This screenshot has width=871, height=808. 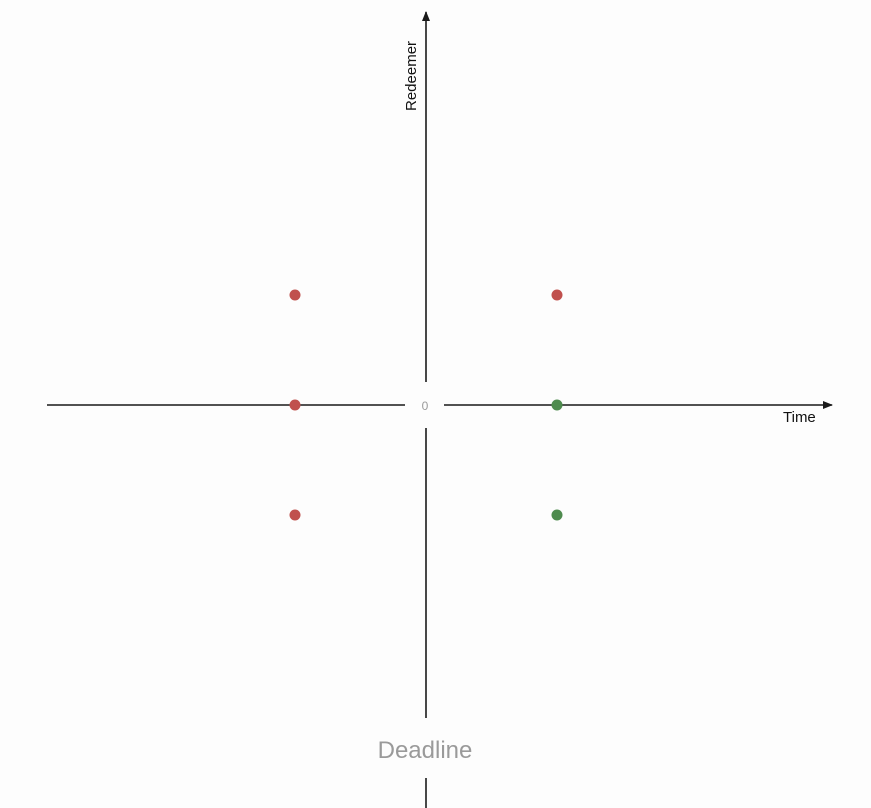 I want to click on deadline-label: Deadline, so click(x=425, y=750).